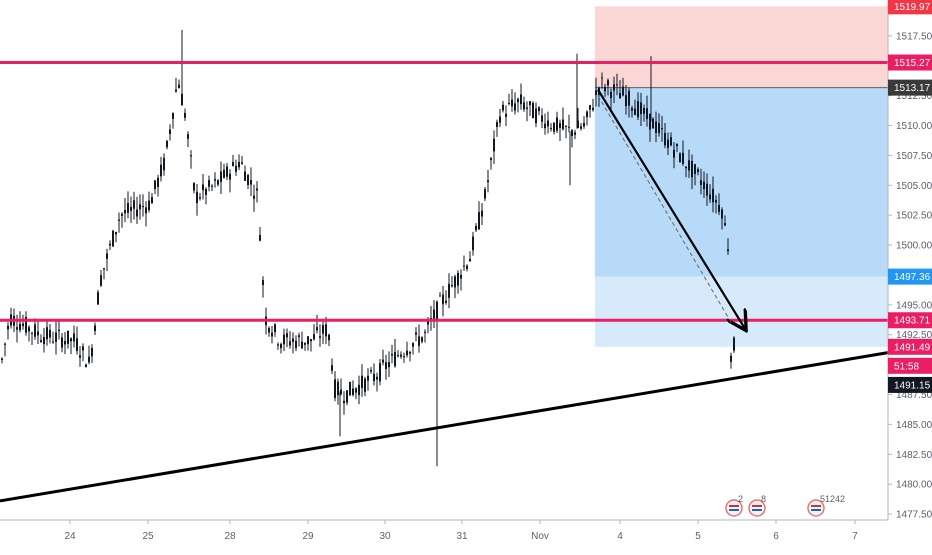  I want to click on time-tick-label: 28, so click(230, 536).